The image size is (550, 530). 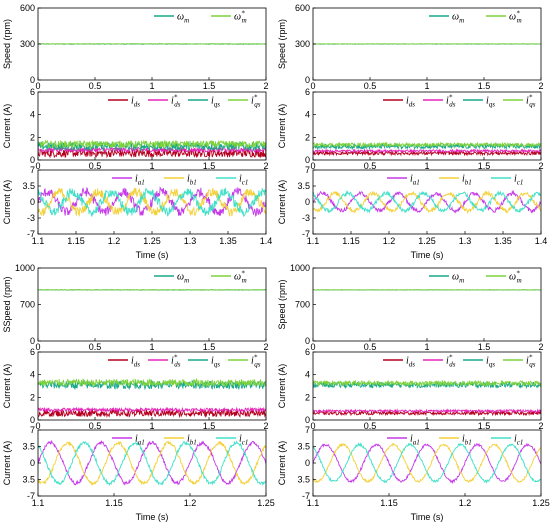 What do you see at coordinates (302, 44) in the screenshot?
I see `y-tick-label: 300` at bounding box center [302, 44].